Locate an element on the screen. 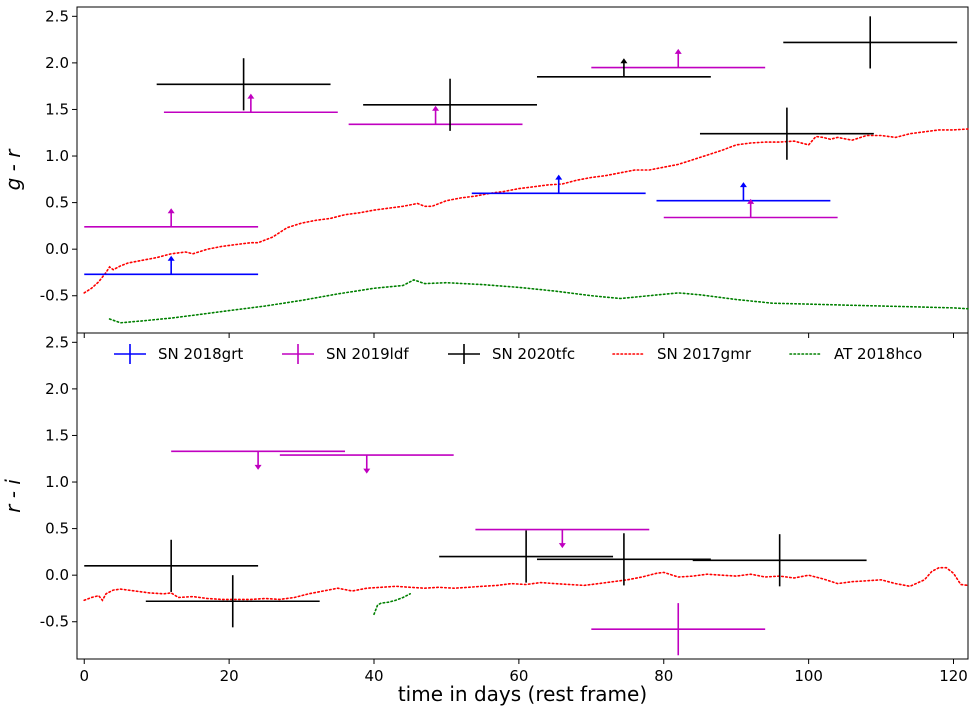 The height and width of the screenshot is (711, 976). y-tick-label-r-i: 1.5 is located at coordinates (57, 435).